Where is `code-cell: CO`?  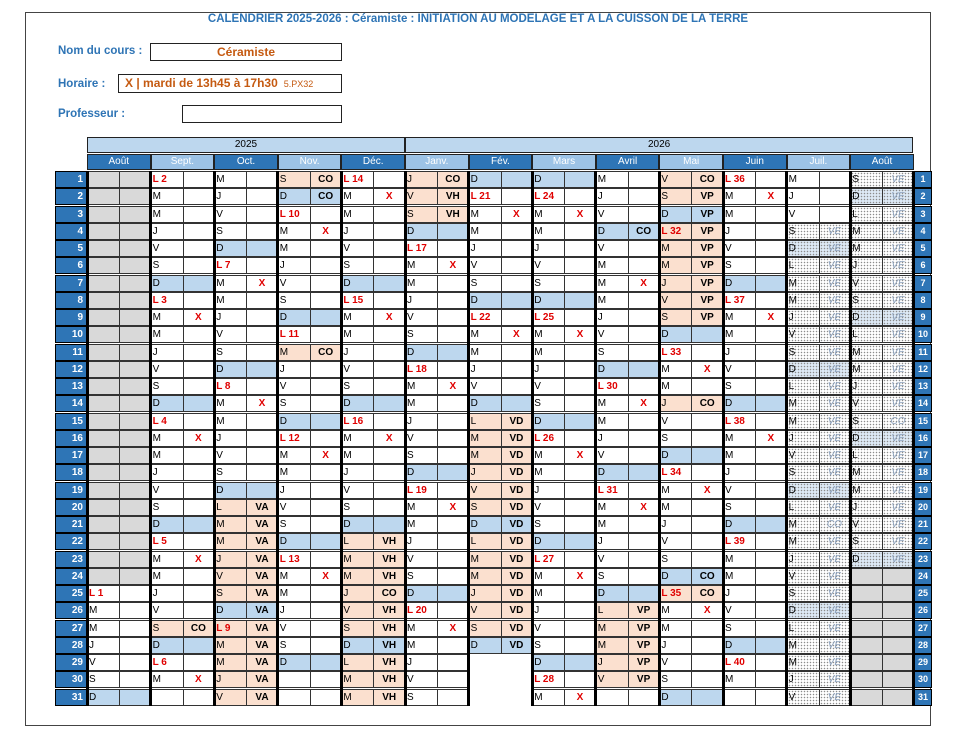 code-cell: CO is located at coordinates (707, 404).